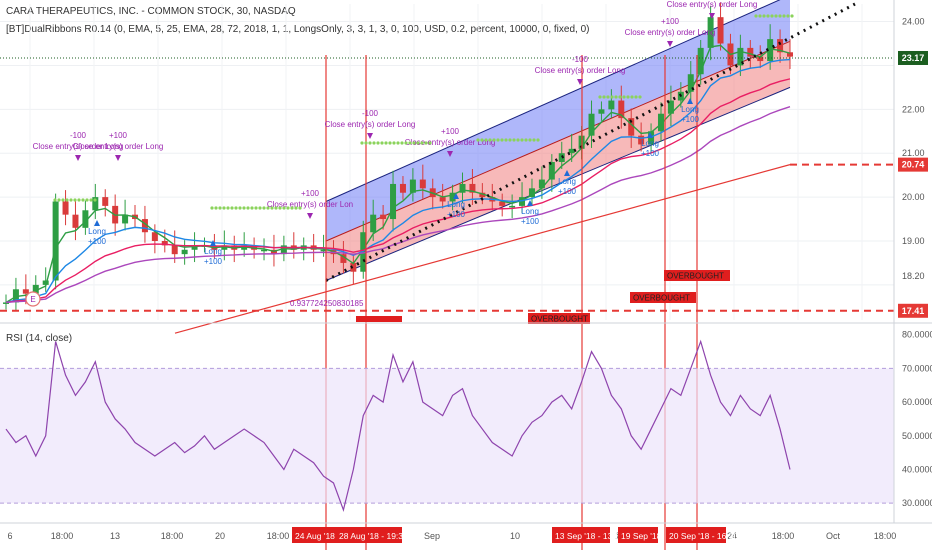  Describe the element at coordinates (589, 536) in the screenshot. I see `date-badge-label: 13 Sep '18 - 13:30` at that location.